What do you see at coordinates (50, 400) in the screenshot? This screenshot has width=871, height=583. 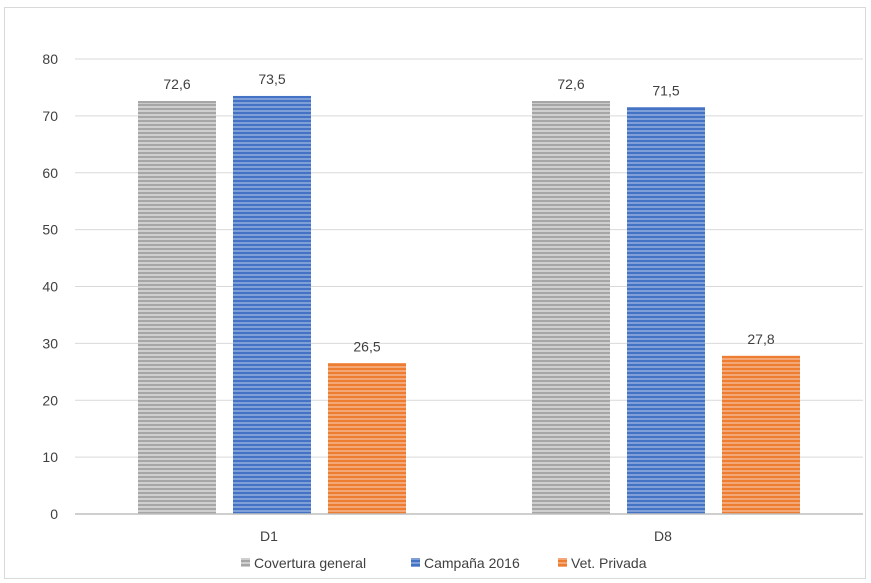 I see `y-tick-label: 20` at bounding box center [50, 400].